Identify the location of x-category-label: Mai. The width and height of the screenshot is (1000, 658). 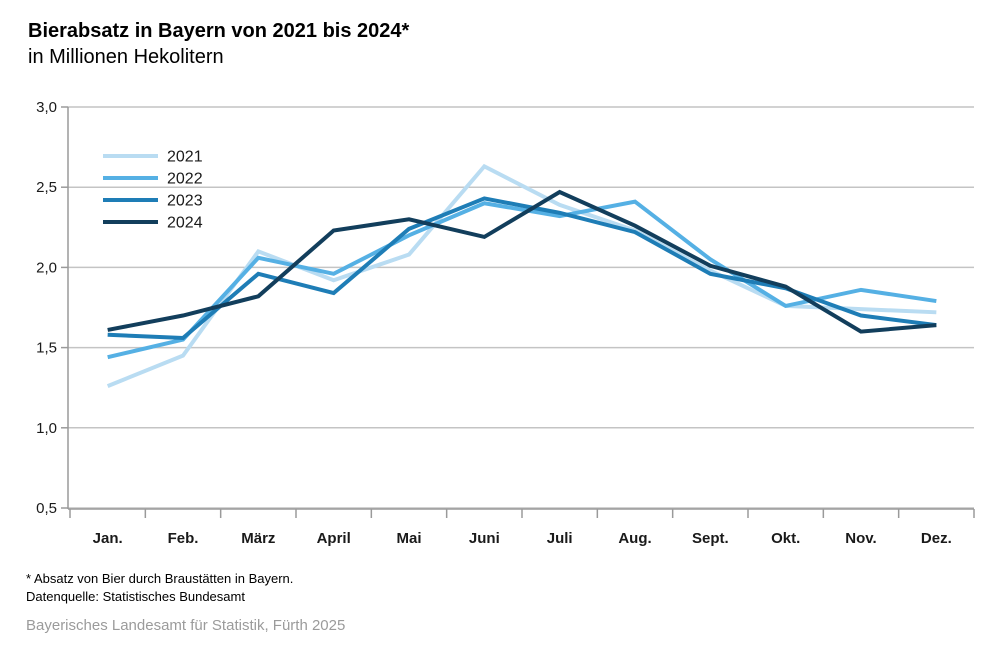
(408, 538).